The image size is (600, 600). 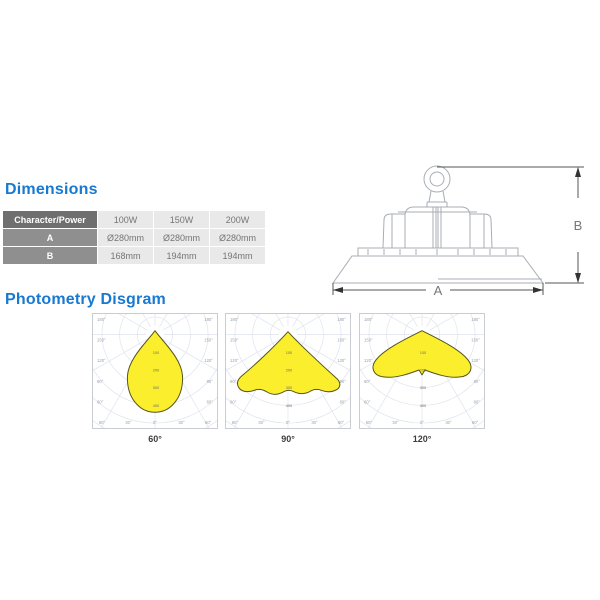 I want to click on table-header-200w: 200W, so click(x=237, y=219).